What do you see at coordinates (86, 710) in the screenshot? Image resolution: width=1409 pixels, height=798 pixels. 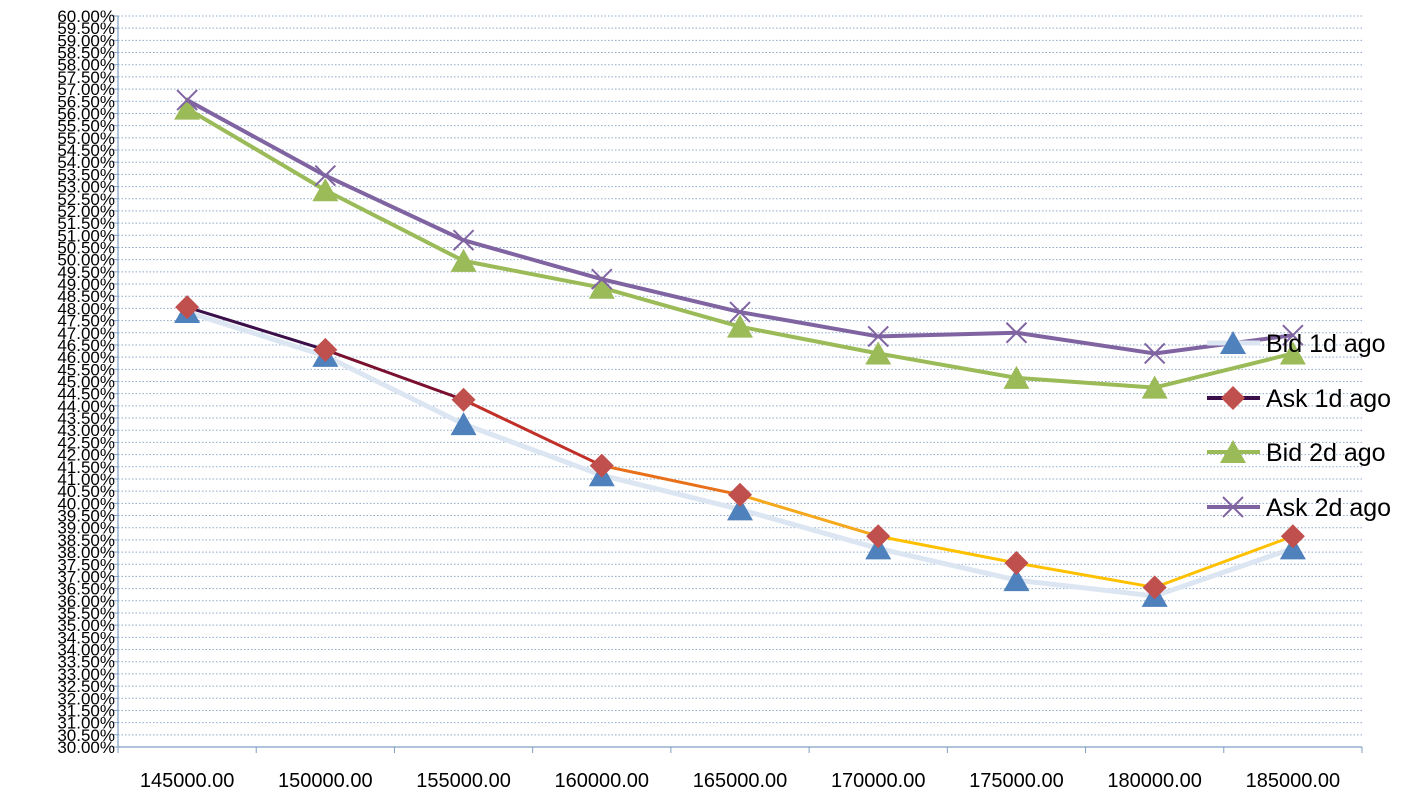 I see `y-tick-label: 31.50%` at bounding box center [86, 710].